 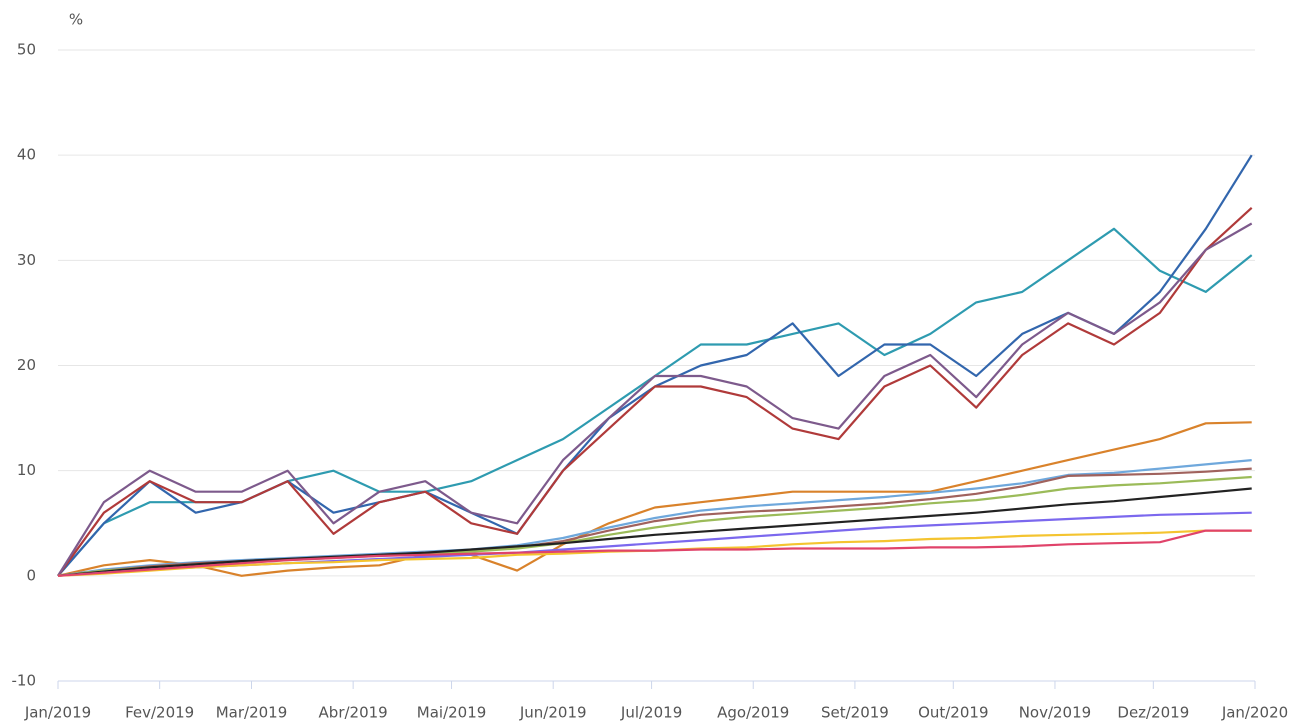 What do you see at coordinates (252, 713) in the screenshot?
I see `x-tick-label: Mar/2019` at bounding box center [252, 713].